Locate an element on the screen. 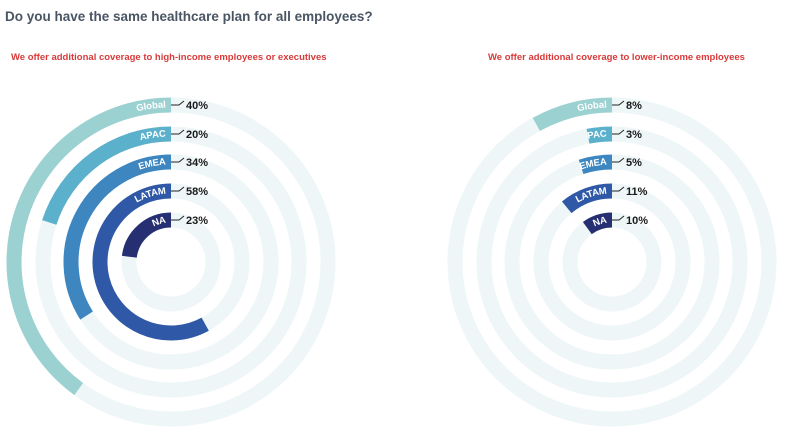  high-income-bar-apac is located at coordinates (107, 175).